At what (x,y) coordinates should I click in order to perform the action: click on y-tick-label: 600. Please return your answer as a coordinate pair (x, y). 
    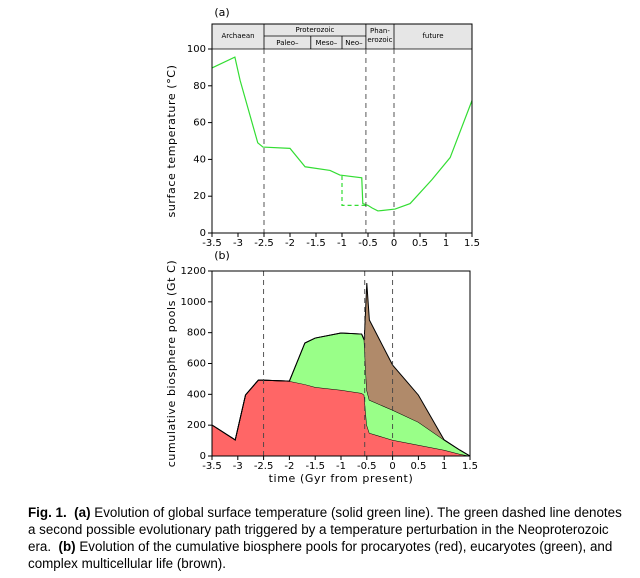
    Looking at the image, I should click on (196, 364).